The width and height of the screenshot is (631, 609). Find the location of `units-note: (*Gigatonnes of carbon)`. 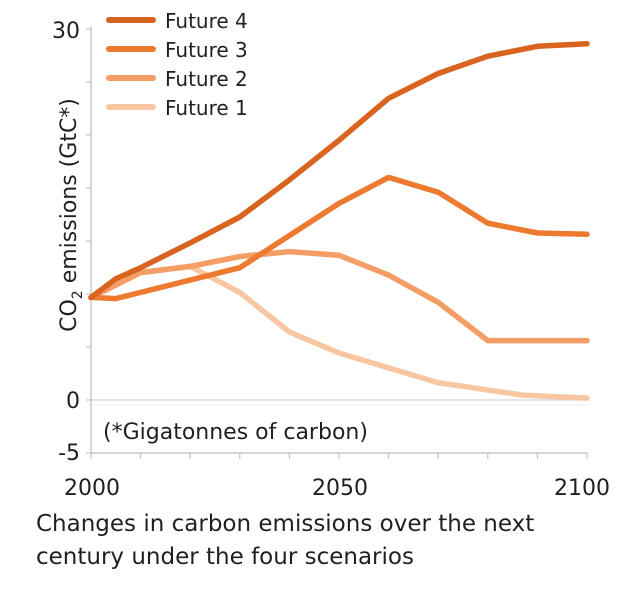

units-note: (*Gigatonnes of carbon) is located at coordinates (235, 432).